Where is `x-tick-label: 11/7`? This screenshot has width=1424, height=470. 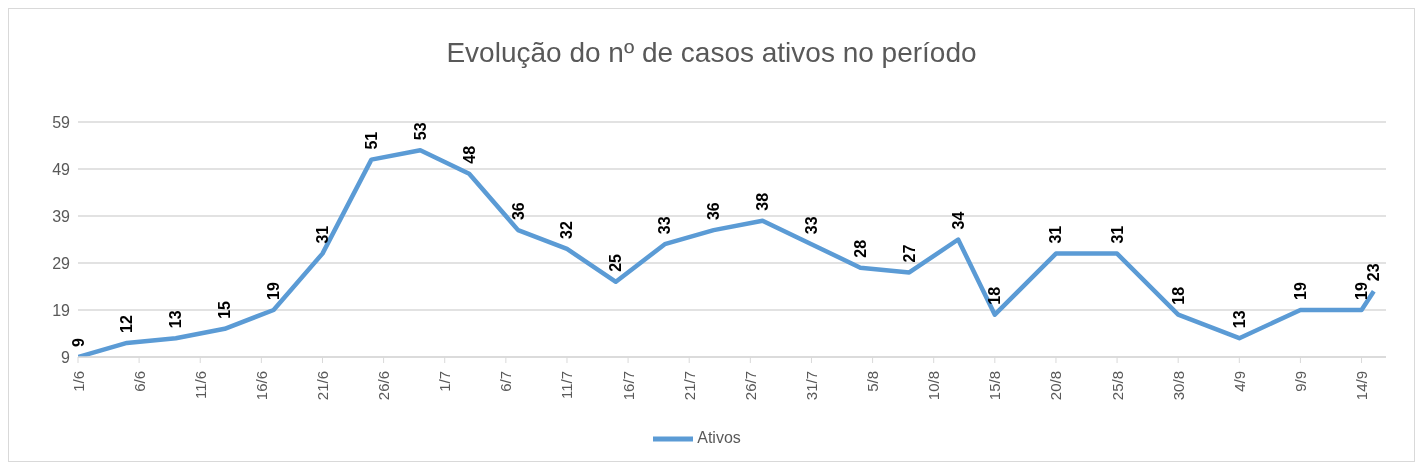 x-tick-label: 11/7 is located at coordinates (567, 385).